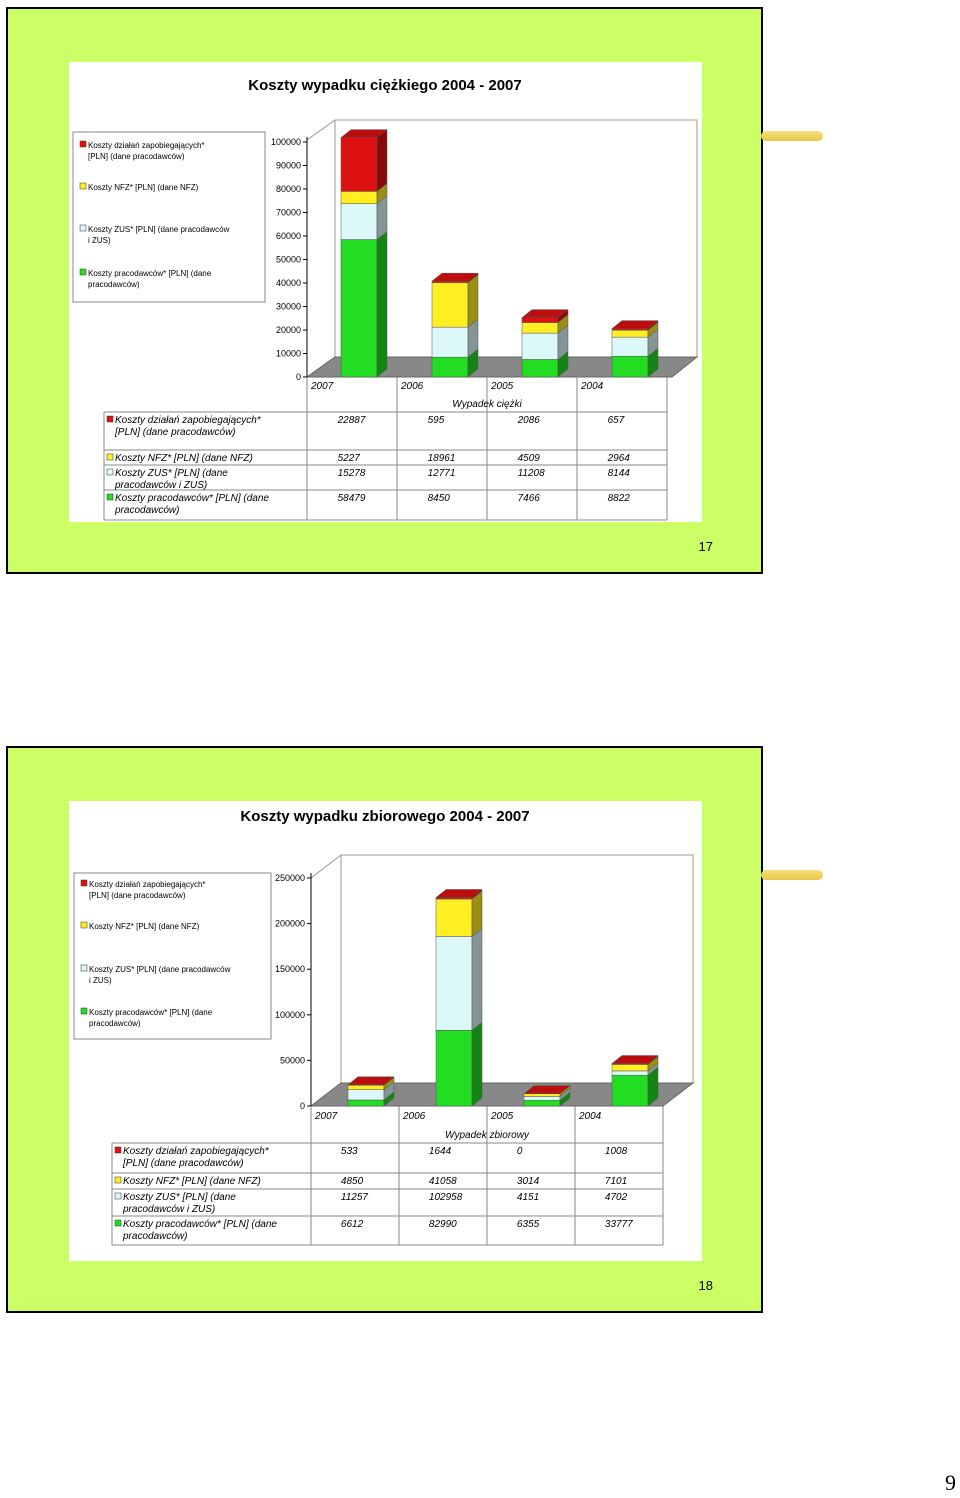 The image size is (960, 1498). Describe the element at coordinates (590, 1116) in the screenshot. I see `x-category-label: 2004` at that location.